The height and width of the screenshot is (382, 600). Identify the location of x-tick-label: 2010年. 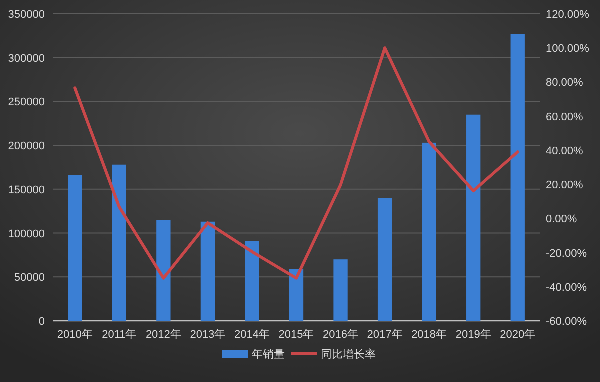
(75, 335).